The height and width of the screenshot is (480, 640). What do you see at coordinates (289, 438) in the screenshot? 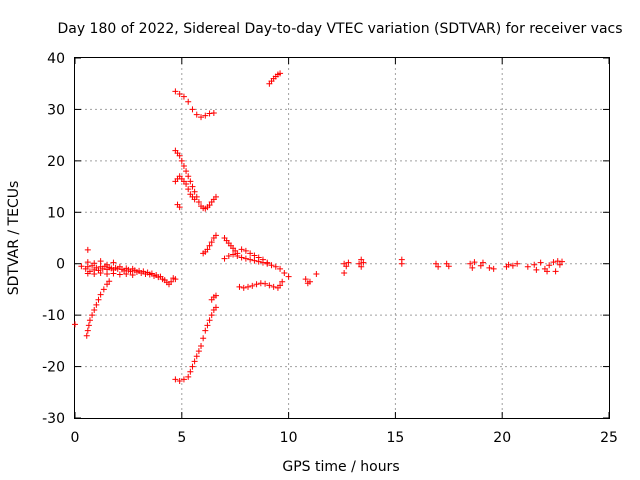
I see `x-tick-label: 10` at bounding box center [289, 438].